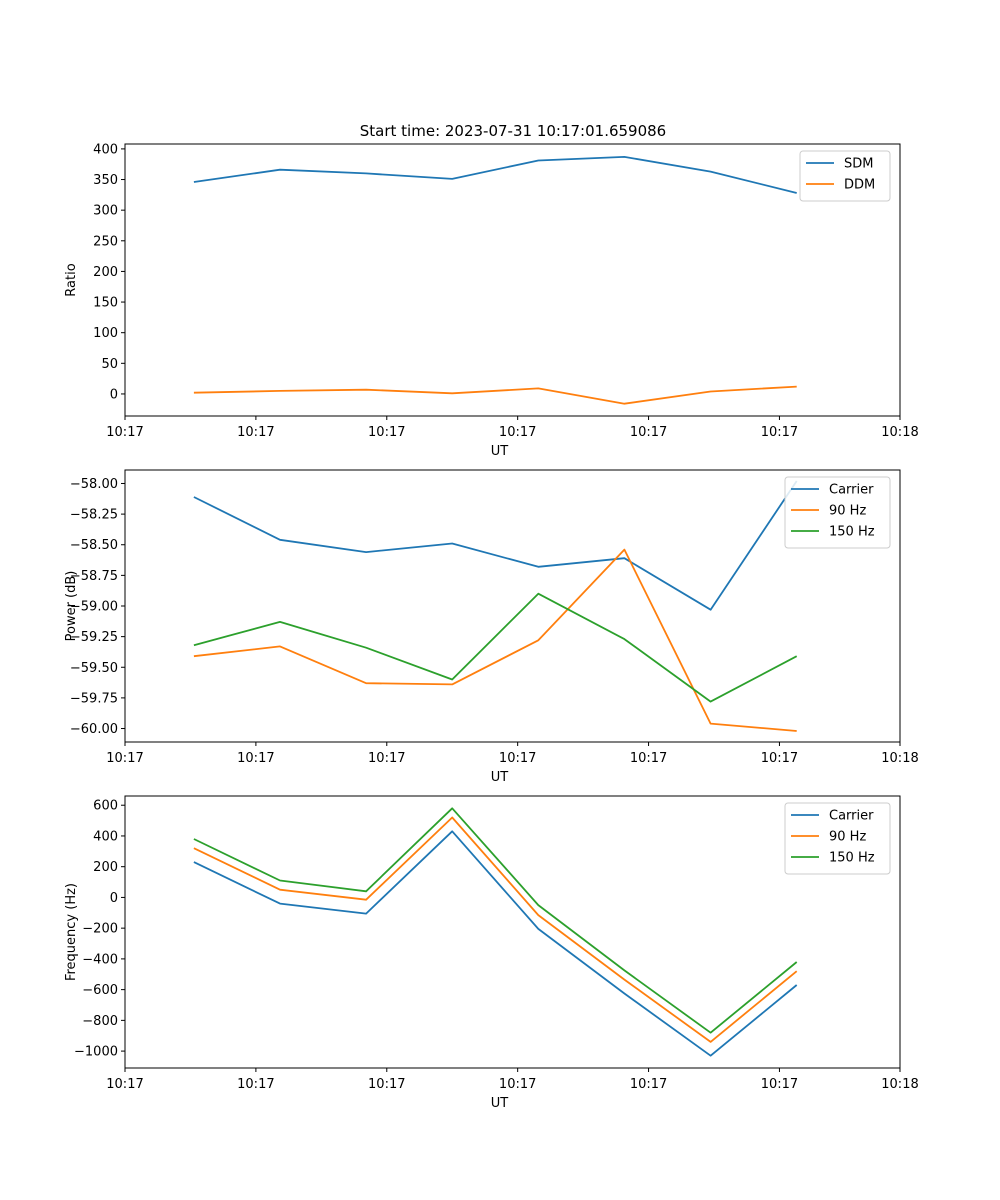 The width and height of the screenshot is (1000, 1200). What do you see at coordinates (105, 241) in the screenshot?
I see `y-tick-label: 250` at bounding box center [105, 241].